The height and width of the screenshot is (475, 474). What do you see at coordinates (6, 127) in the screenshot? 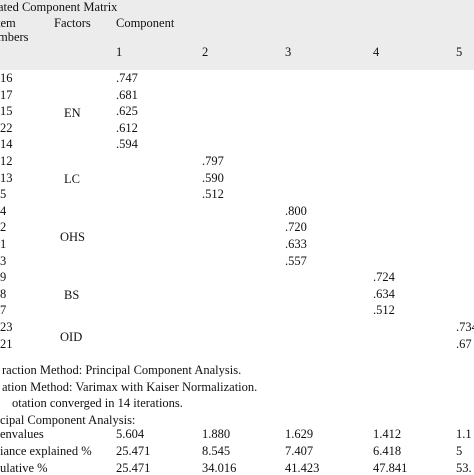
I see `item-number: 22` at bounding box center [6, 127].